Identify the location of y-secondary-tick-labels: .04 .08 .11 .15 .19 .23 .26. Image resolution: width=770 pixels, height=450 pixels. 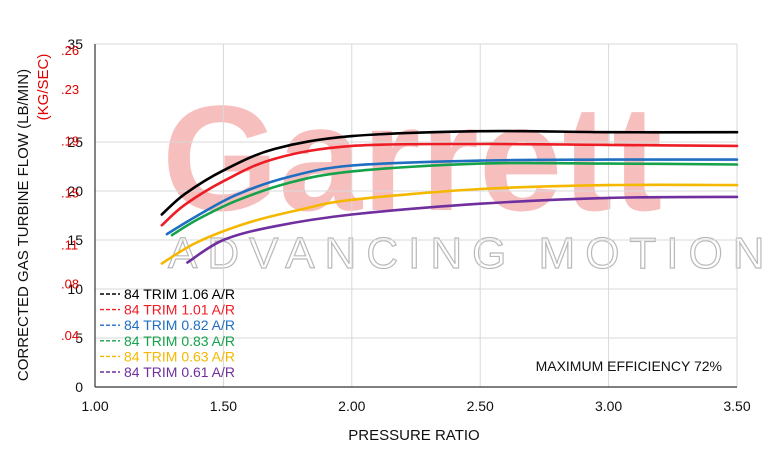
(70, 193).